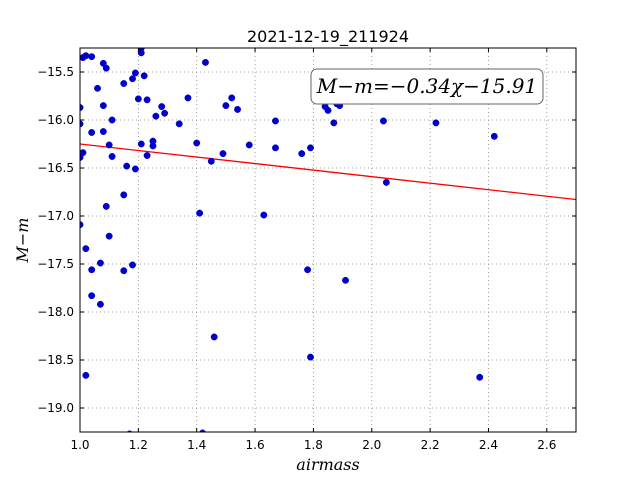  I want to click on y-tick-label: −19.0, so click(55, 408).